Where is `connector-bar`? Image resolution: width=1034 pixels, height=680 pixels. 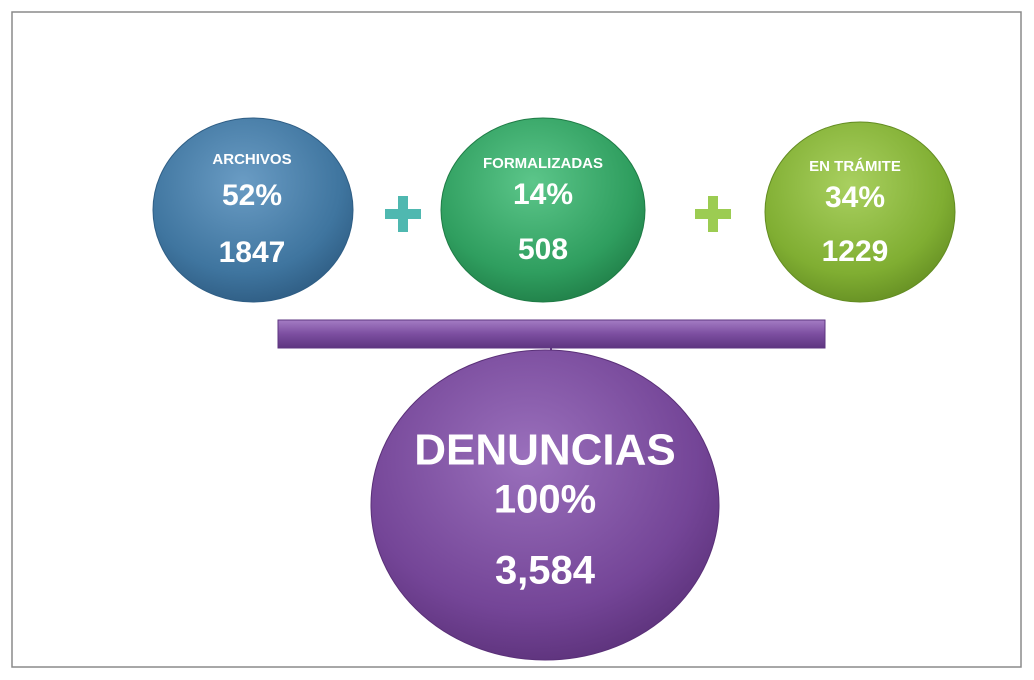
connector-bar is located at coordinates (551, 334).